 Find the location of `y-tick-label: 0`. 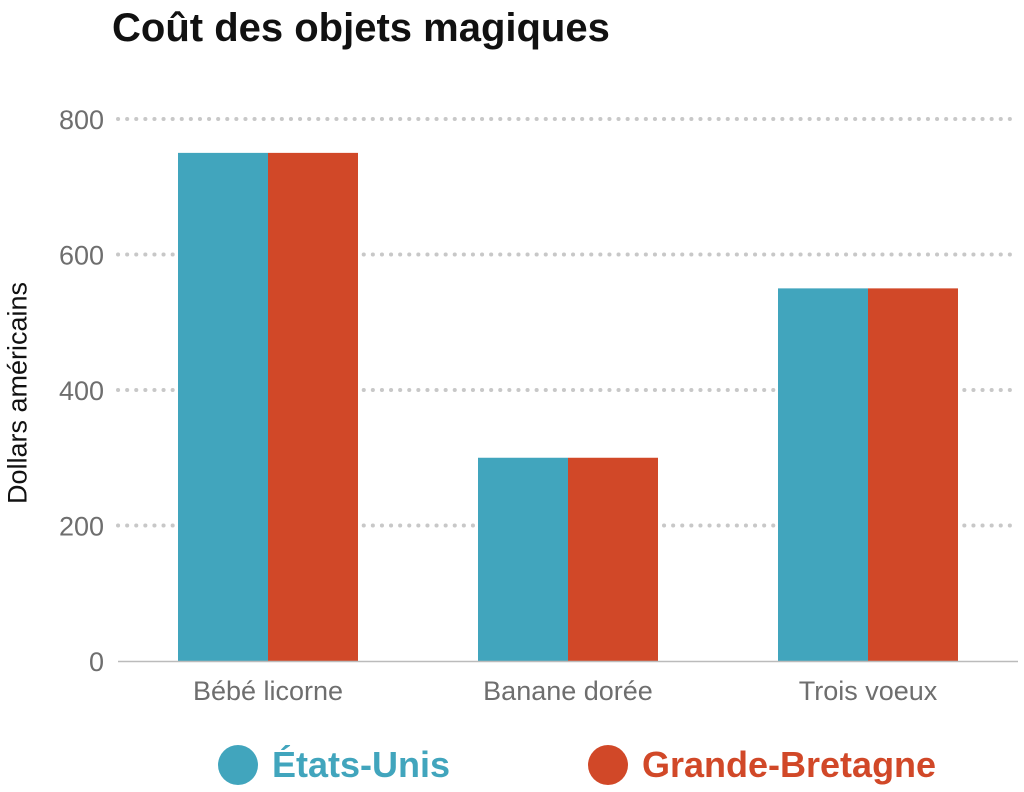

y-tick-label: 0 is located at coordinates (96, 662).